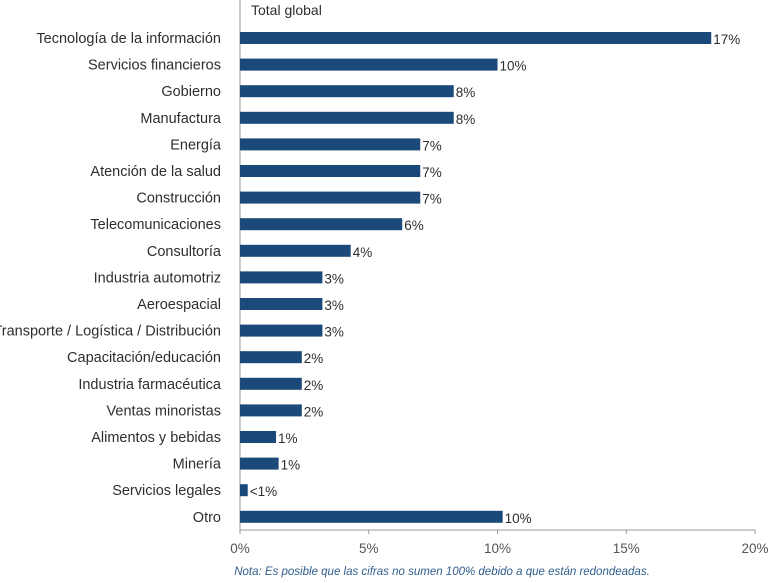 This screenshot has width=769, height=583. I want to click on category-label: Servicios legales, so click(166, 491).